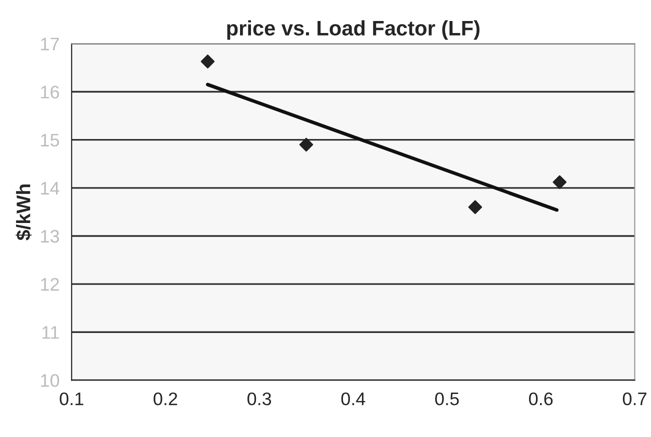  I want to click on y-tick-label: 10, so click(50, 380).